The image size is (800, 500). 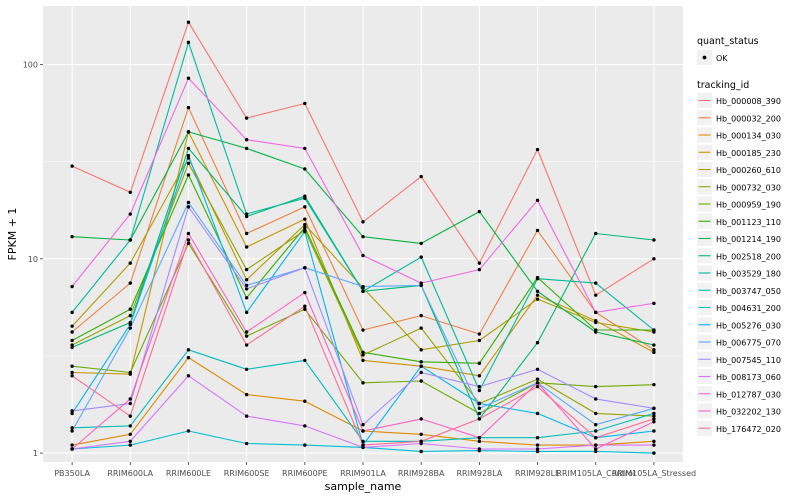 I want to click on x-tick-label: RRIM600LE, so click(x=188, y=473).